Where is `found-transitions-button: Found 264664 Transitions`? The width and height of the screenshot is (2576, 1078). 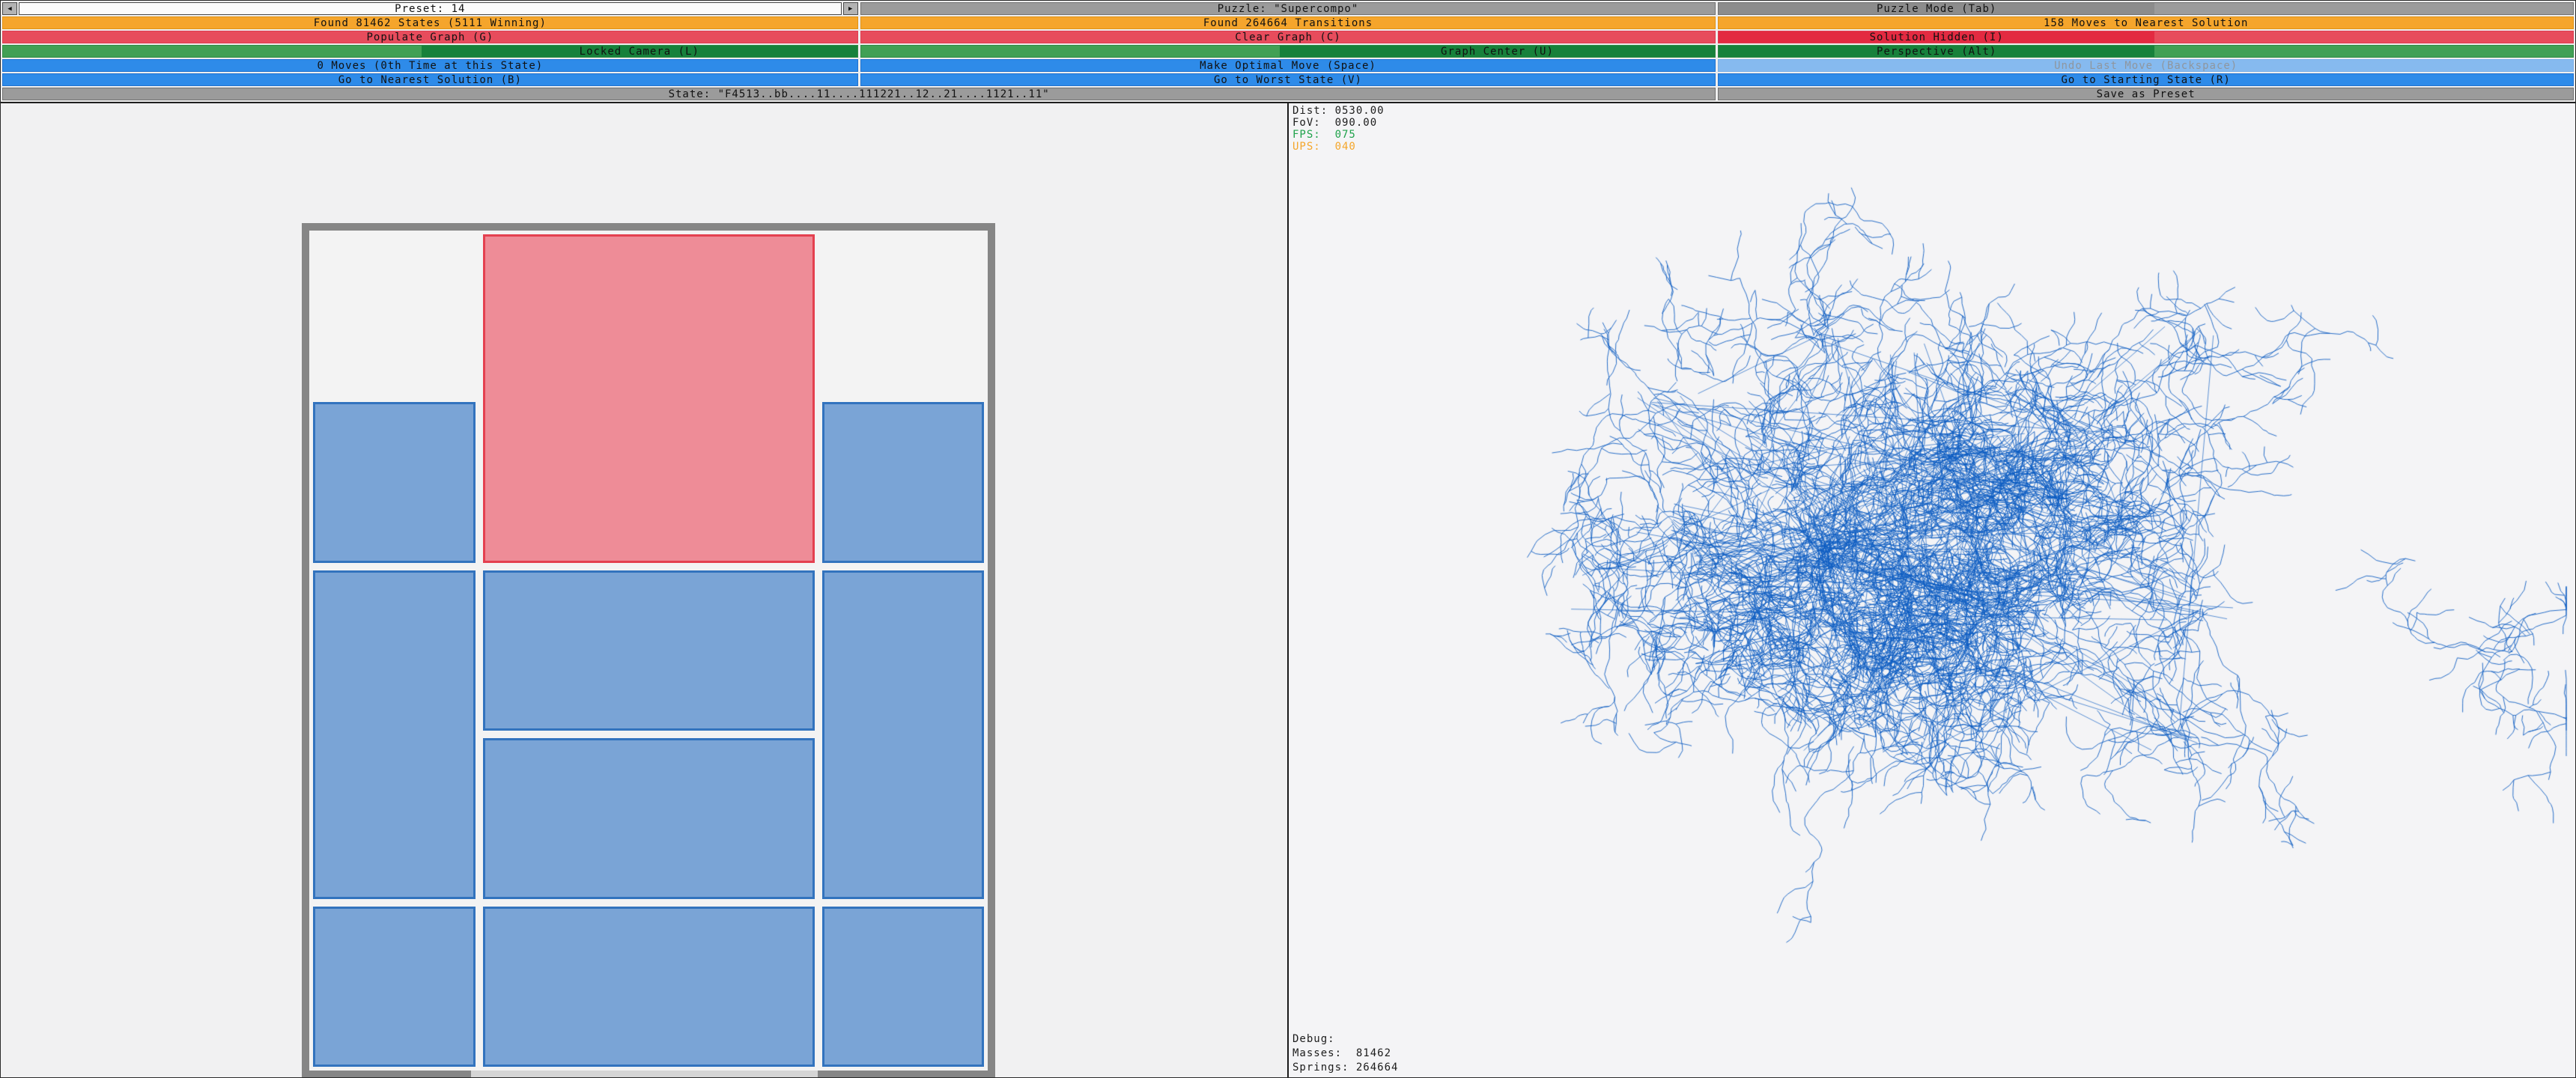 found-transitions-button: Found 264664 Transitions is located at coordinates (1288, 22).